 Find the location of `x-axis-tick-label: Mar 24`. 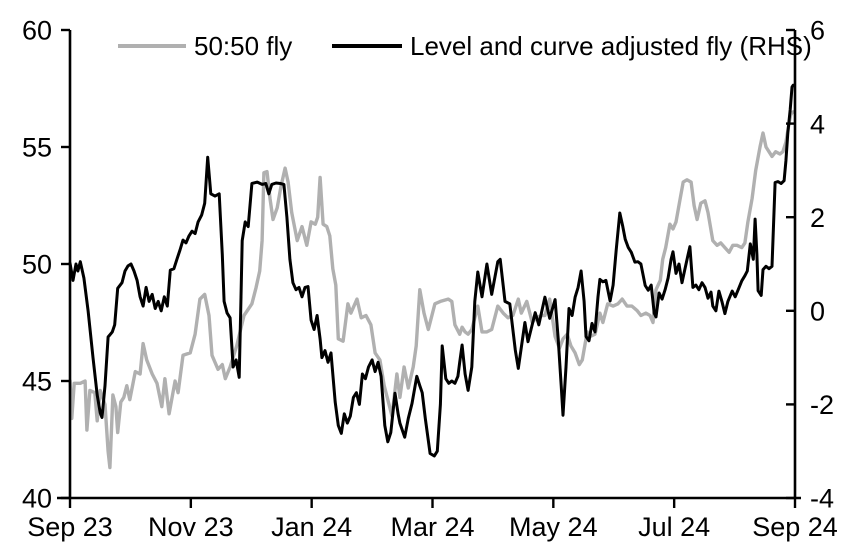

x-axis-tick-label: Mar 24 is located at coordinates (432, 527).